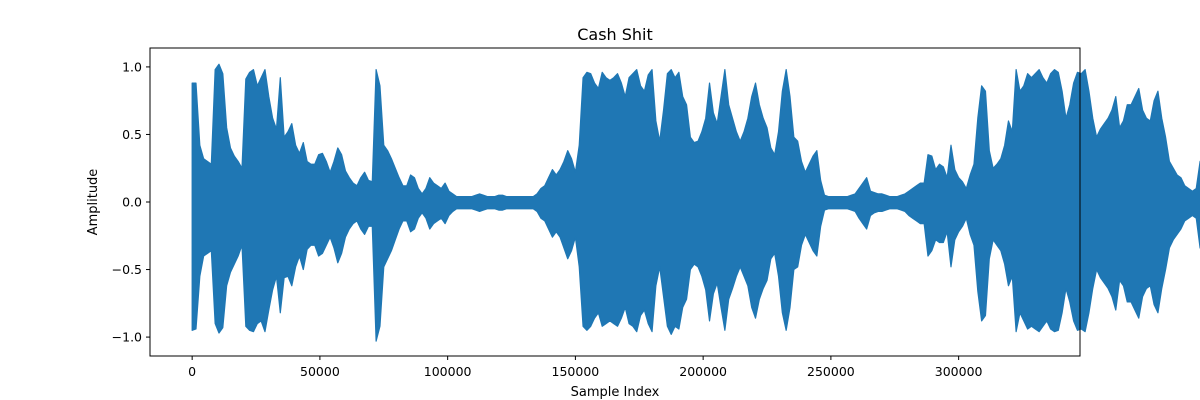  Describe the element at coordinates (576, 371) in the screenshot. I see `x-tick-label: 150000` at that location.